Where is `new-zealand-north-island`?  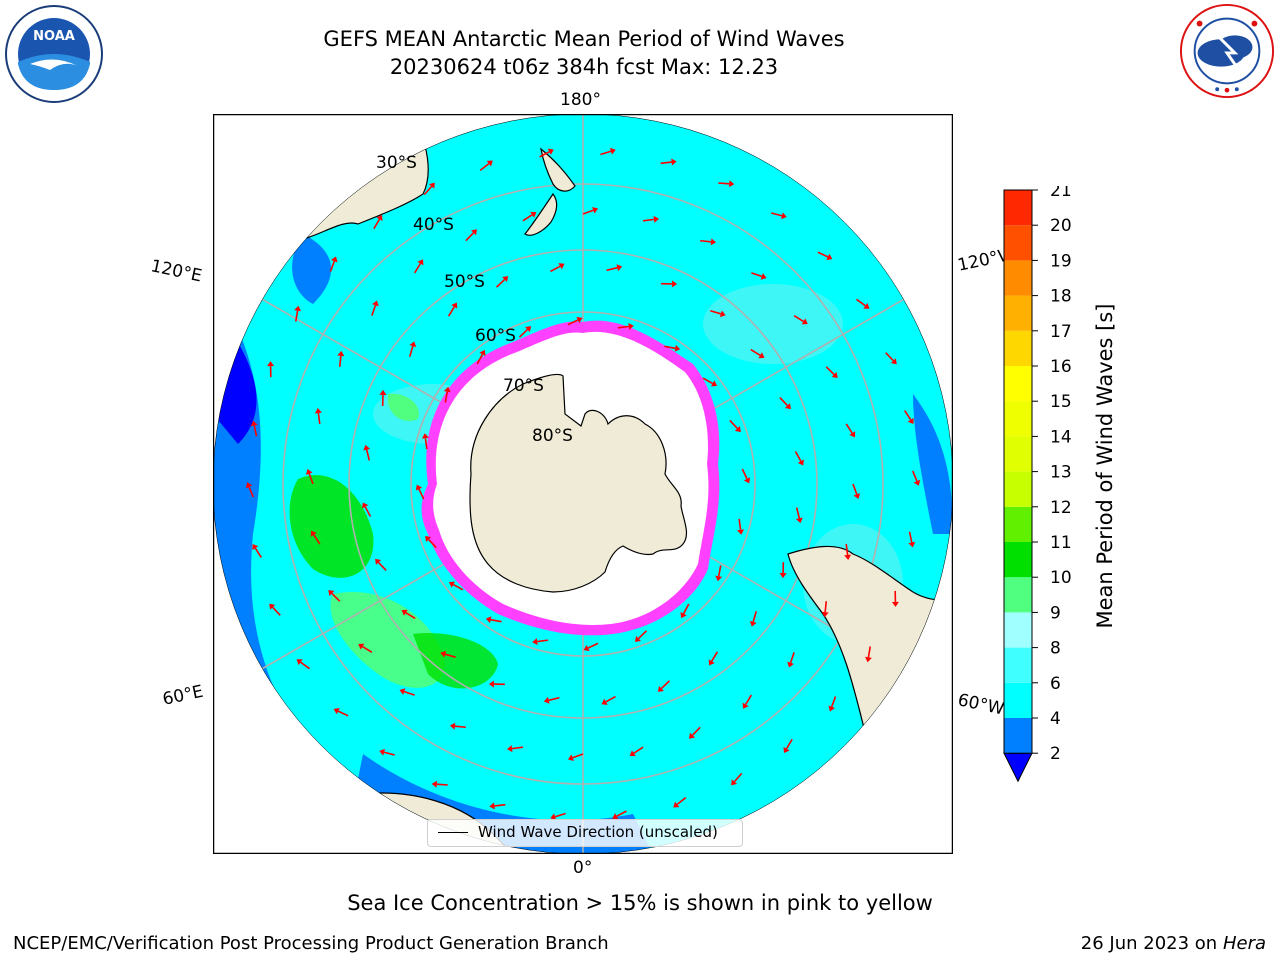 new-zealand-north-island is located at coordinates (558, 169).